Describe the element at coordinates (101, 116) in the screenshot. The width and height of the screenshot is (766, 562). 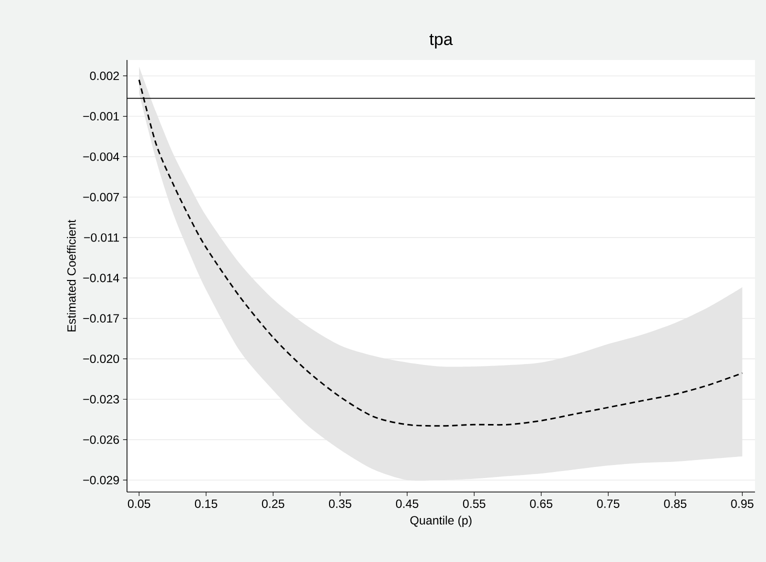
I see `y-tick-label: −0.001` at that location.